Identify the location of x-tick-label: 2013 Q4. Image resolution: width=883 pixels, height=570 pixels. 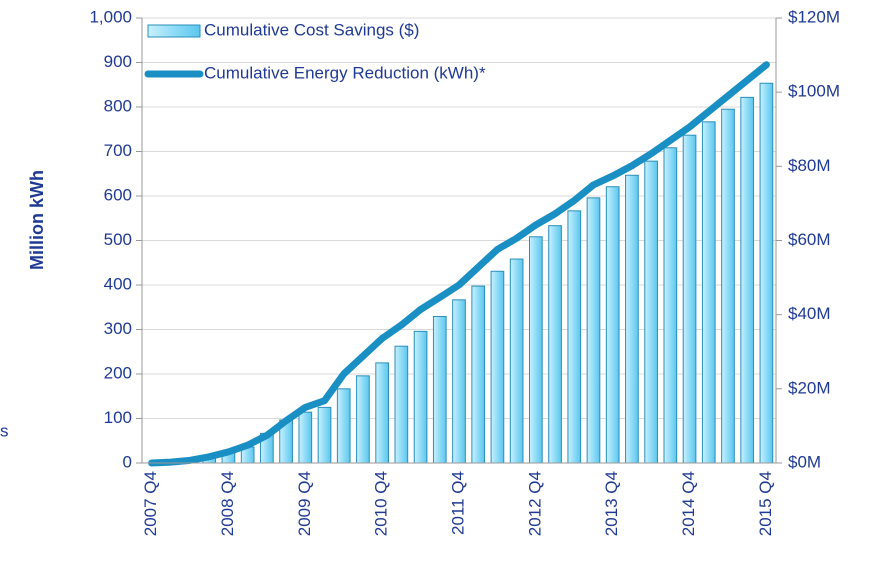
(611, 503).